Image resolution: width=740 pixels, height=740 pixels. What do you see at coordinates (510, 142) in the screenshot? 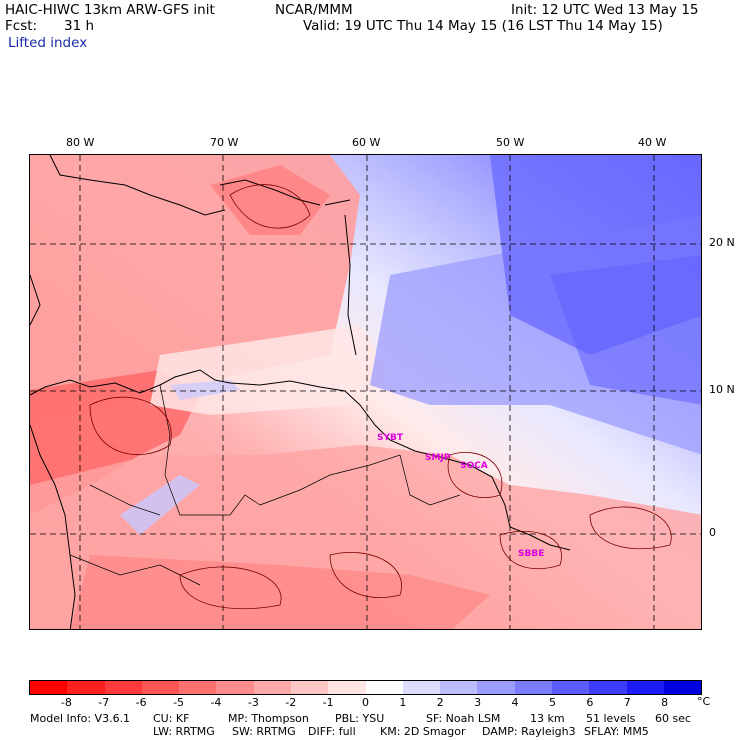
I see `lon-label-50w: 50 W` at bounding box center [510, 142].